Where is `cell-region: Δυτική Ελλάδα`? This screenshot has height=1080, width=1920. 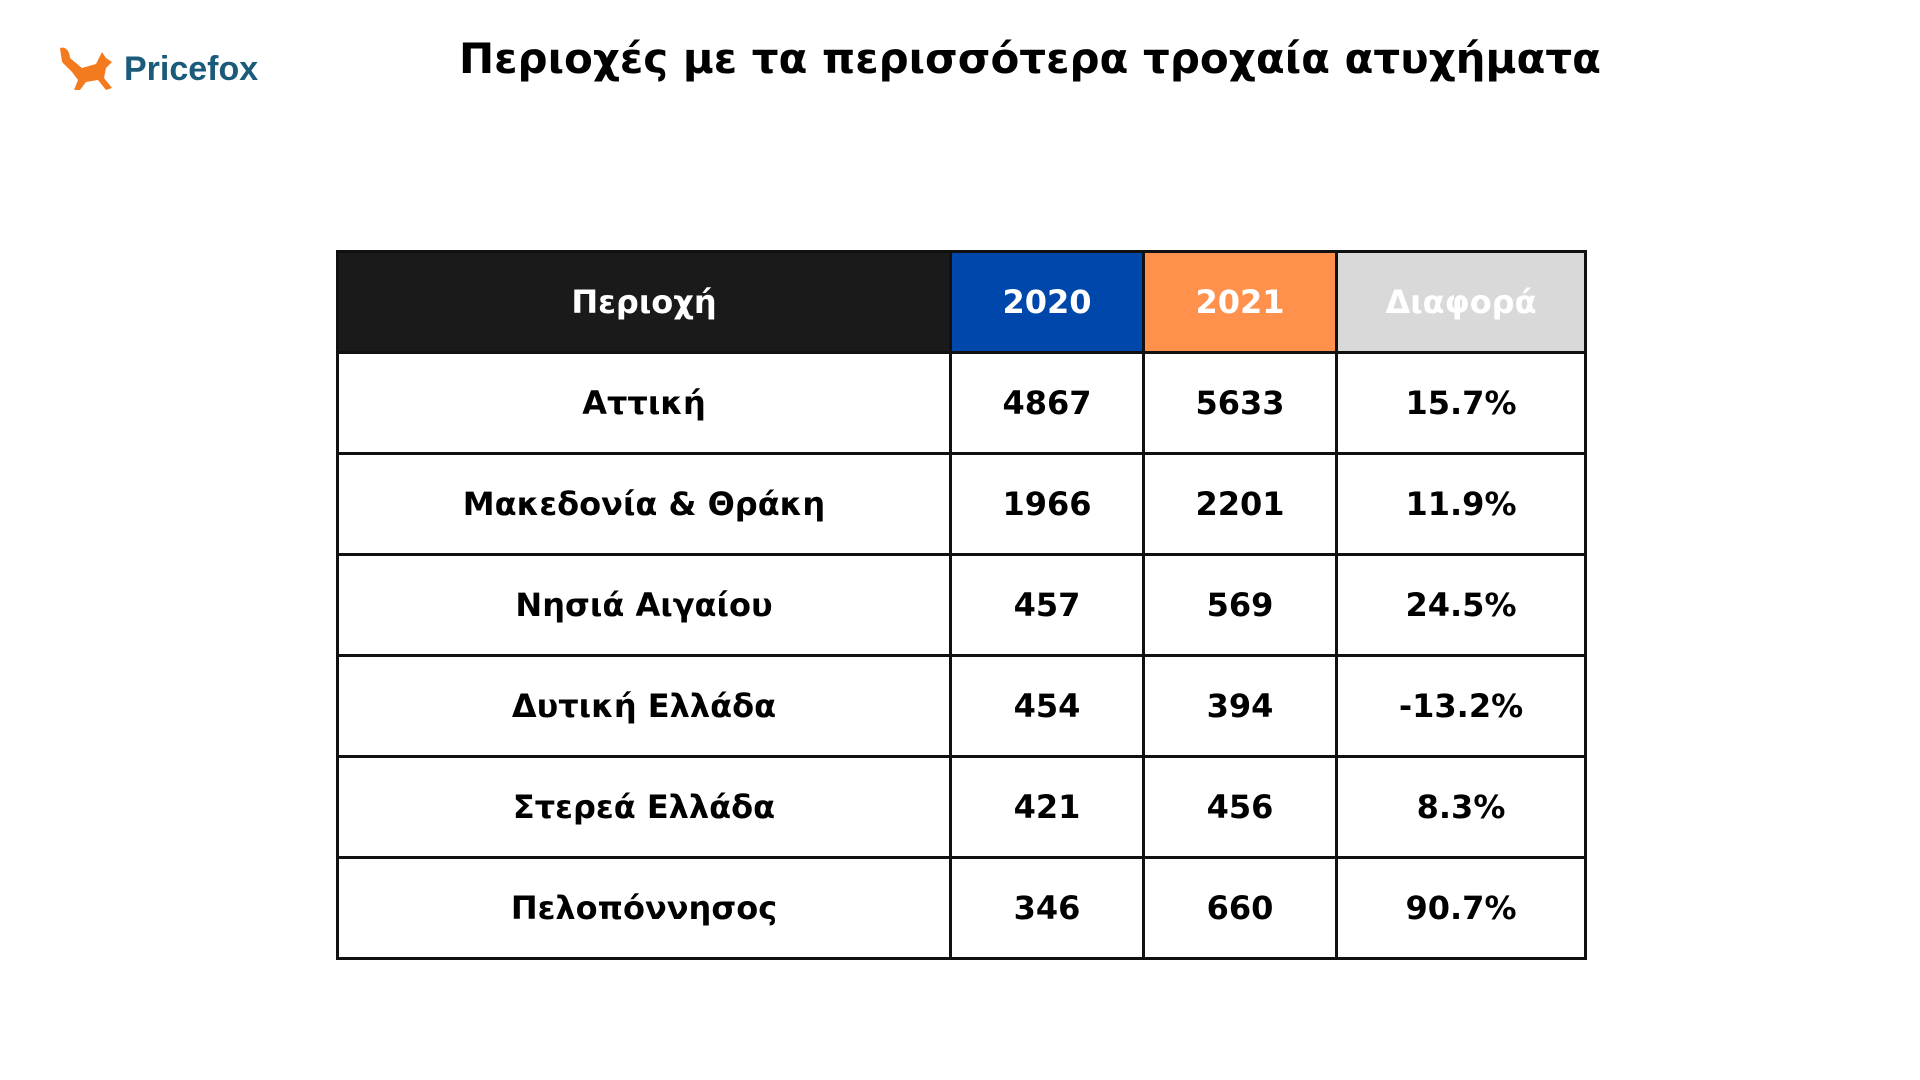 cell-region: Δυτική Ελλάδα is located at coordinates (644, 706).